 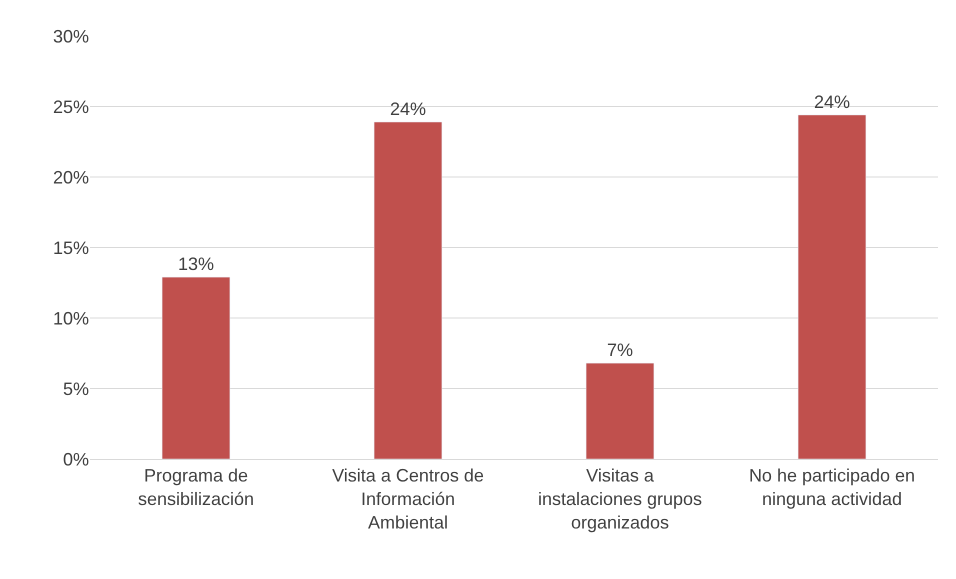 What do you see at coordinates (70, 318) in the screenshot?
I see `y-tick-label: 10%` at bounding box center [70, 318].